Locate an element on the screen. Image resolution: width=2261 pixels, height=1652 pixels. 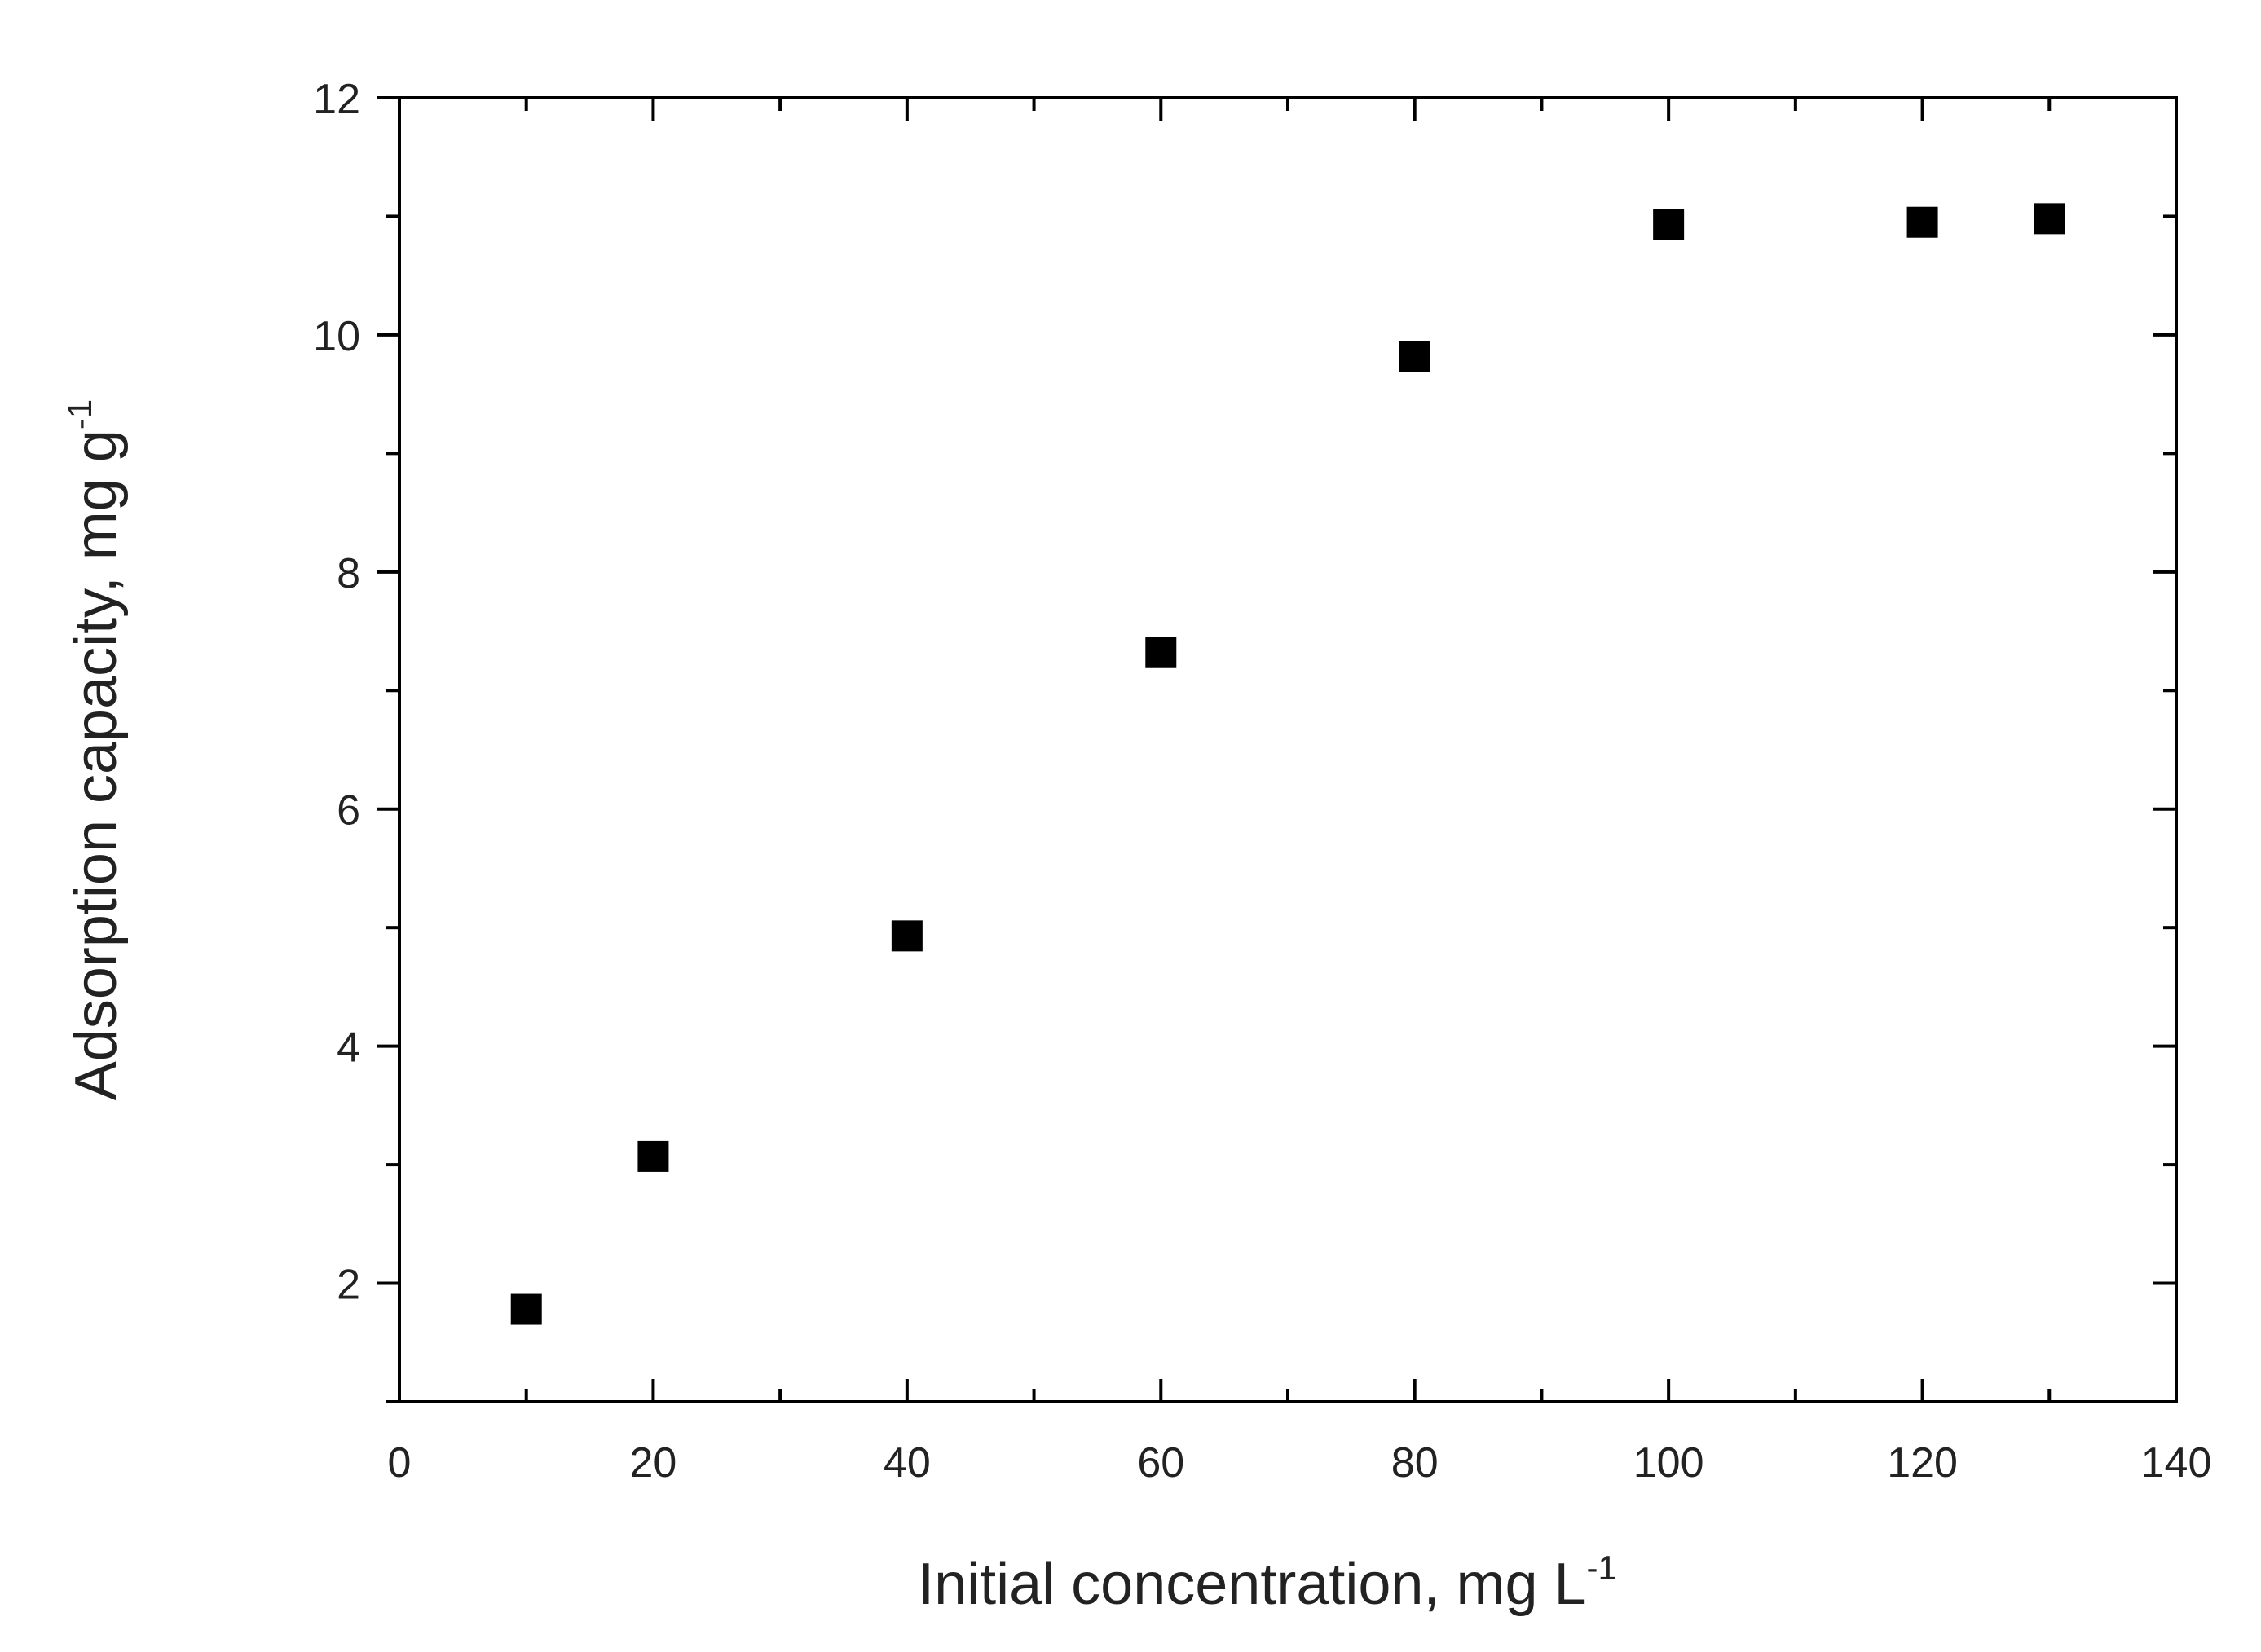
y-tick-label: 4 is located at coordinates (349, 1048).